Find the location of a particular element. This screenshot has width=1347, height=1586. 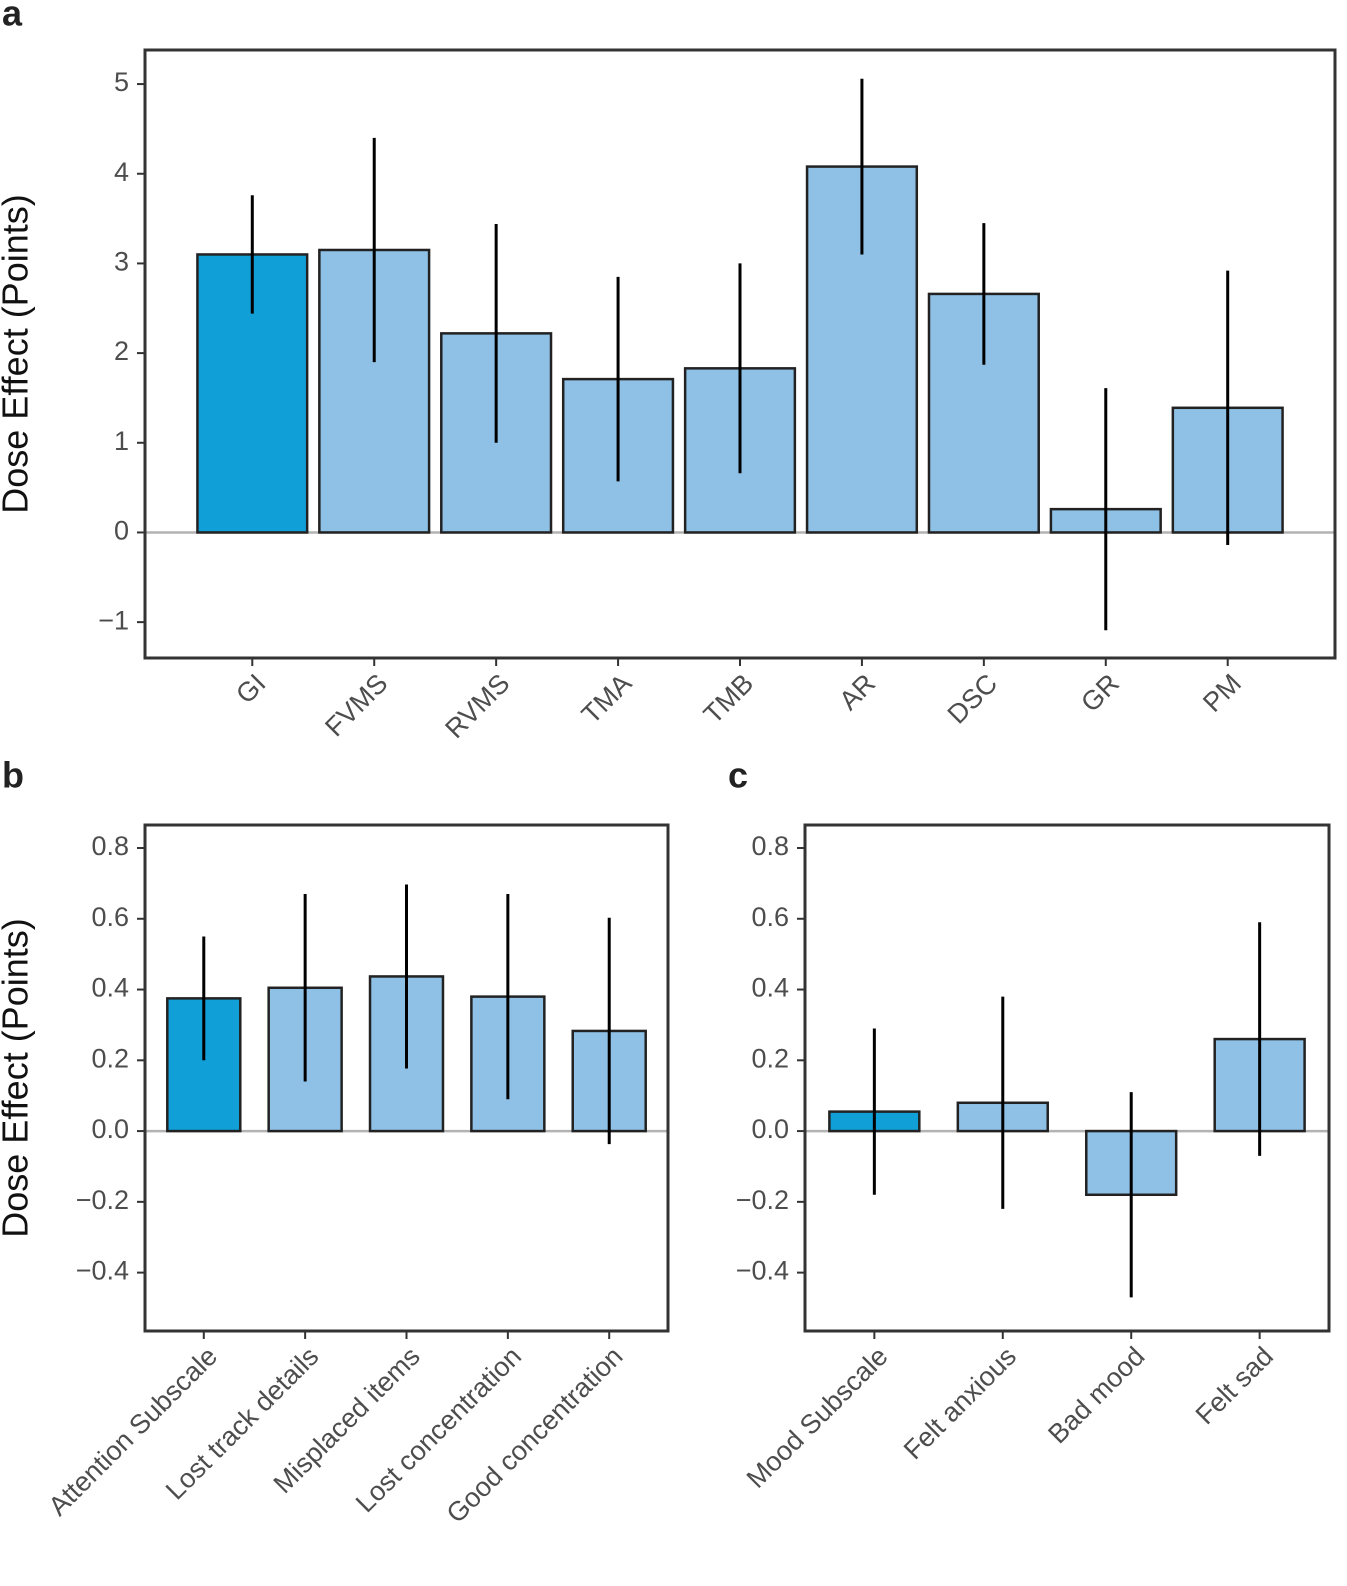

x-tick-label: Attention Subscale is located at coordinates (133, 1431).